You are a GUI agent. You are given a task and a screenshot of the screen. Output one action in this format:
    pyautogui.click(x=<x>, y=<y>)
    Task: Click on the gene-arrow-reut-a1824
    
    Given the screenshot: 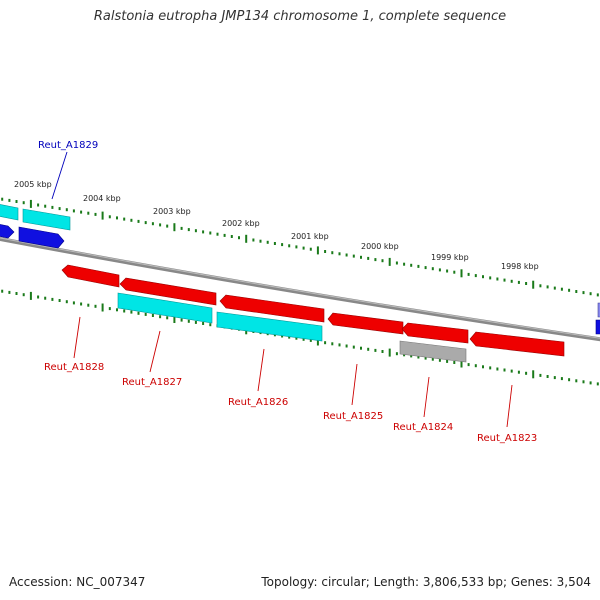 What is the action you would take?
    pyautogui.click(x=433, y=351)
    